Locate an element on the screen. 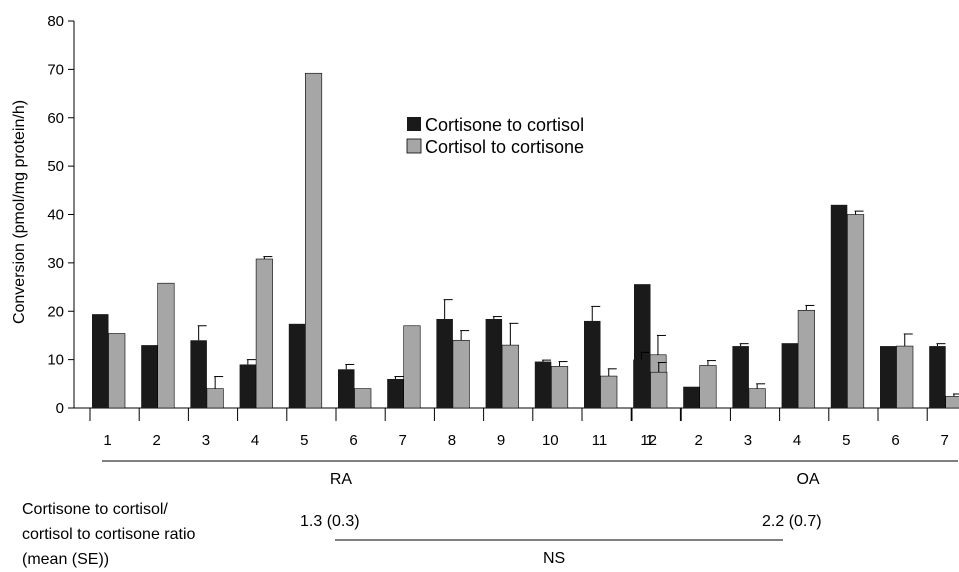 This screenshot has height=572, width=959. legend-swatch-cortisone-to-cortisol is located at coordinates (414, 124).